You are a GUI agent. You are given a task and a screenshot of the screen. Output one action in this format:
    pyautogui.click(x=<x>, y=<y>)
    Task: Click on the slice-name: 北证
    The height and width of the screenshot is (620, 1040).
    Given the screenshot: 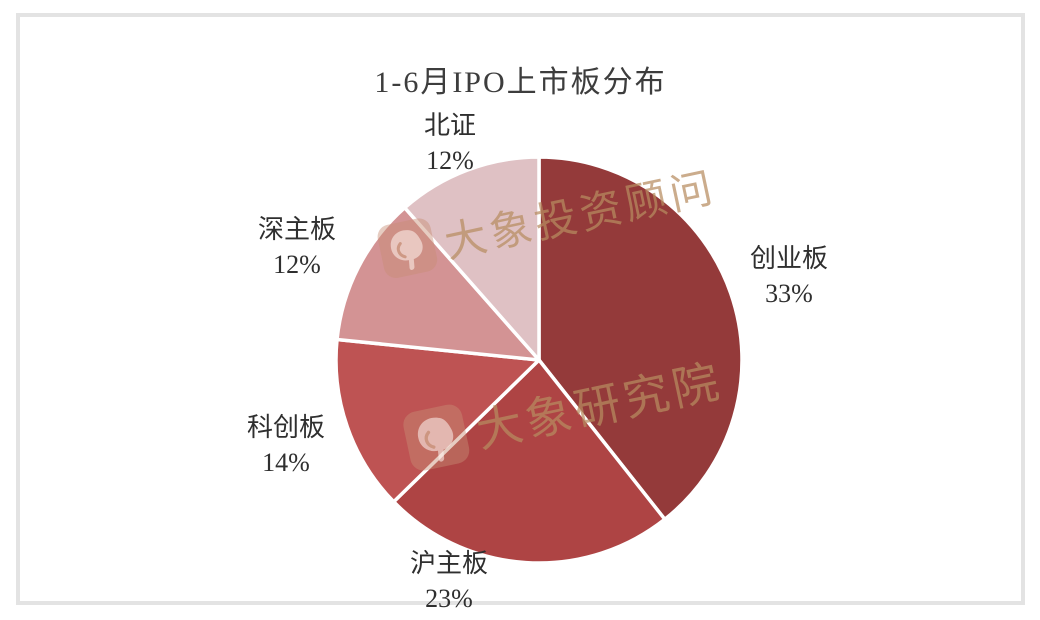 What is the action you would take?
    pyautogui.click(x=450, y=125)
    